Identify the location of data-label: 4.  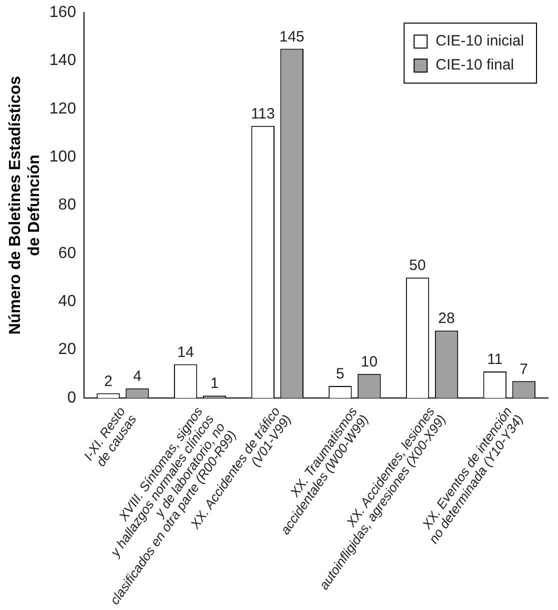
(137, 377).